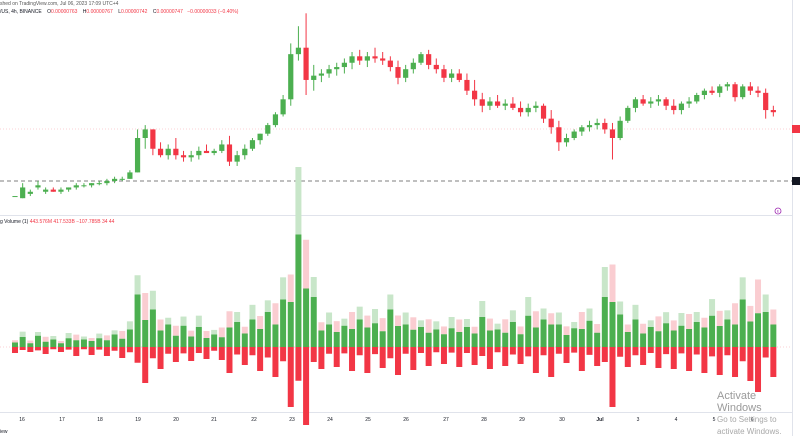 This screenshot has height=438, width=800. What do you see at coordinates (14, 222) in the screenshot?
I see `volume-title: g Volume (1)` at bounding box center [14, 222].